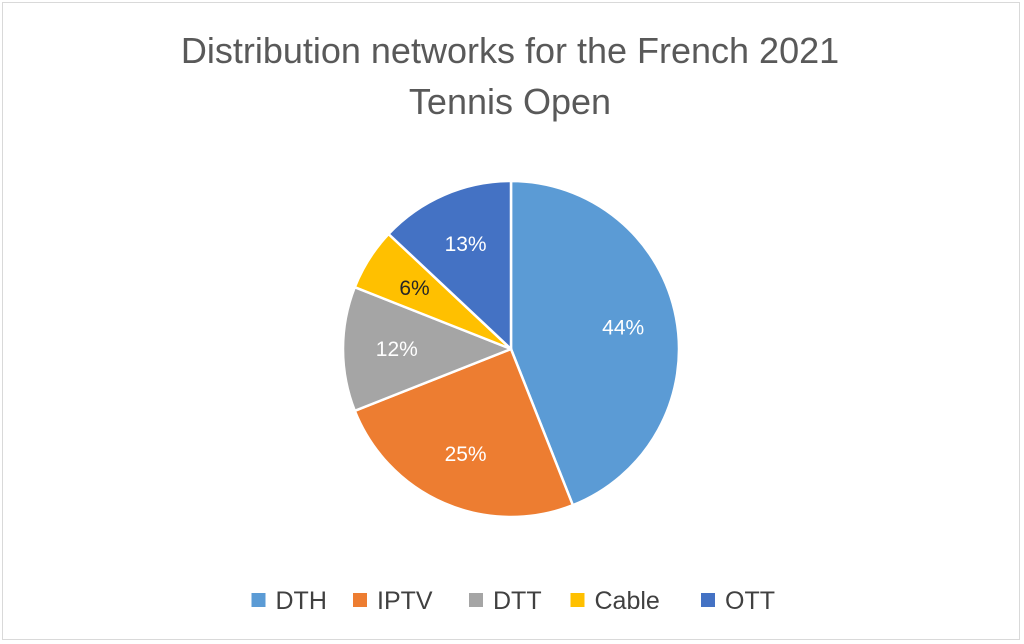 The width and height of the screenshot is (1024, 644). I want to click on data-label-cable: 6%, so click(414, 288).